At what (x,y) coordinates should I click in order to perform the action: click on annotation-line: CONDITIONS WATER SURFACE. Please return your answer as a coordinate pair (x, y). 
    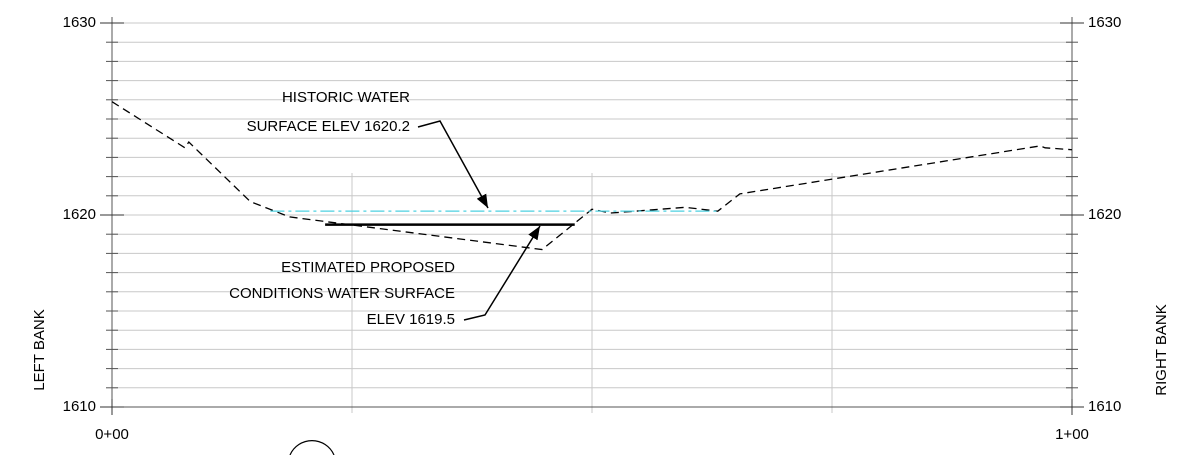
    Looking at the image, I should click on (342, 293).